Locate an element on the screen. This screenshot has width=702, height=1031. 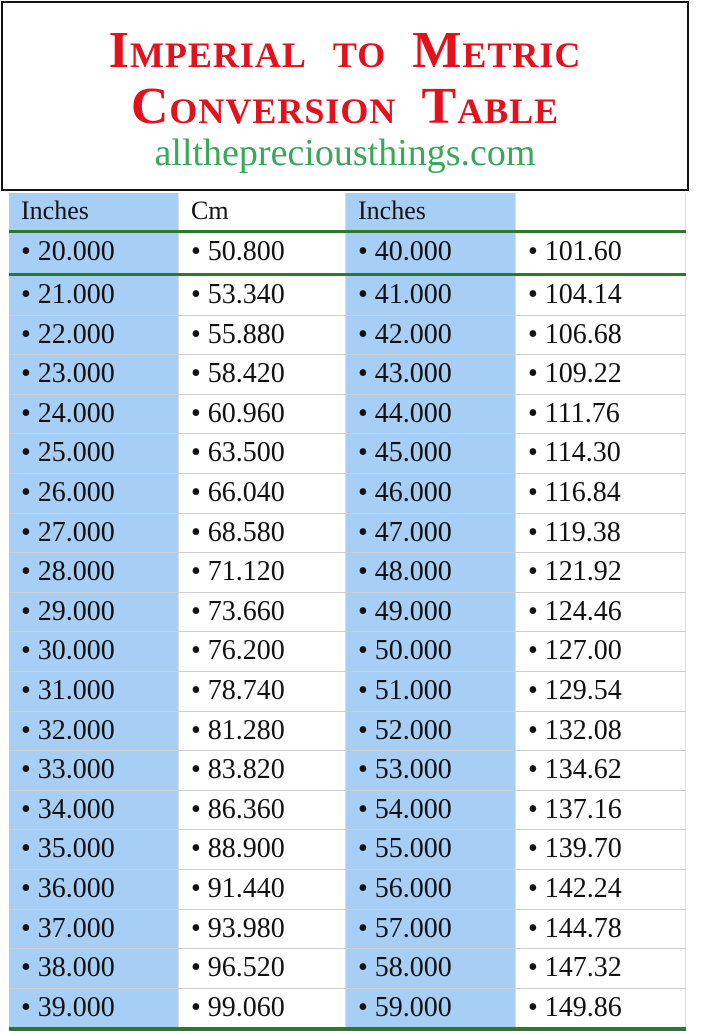
cm-cell: • 119.38 is located at coordinates (601, 533).